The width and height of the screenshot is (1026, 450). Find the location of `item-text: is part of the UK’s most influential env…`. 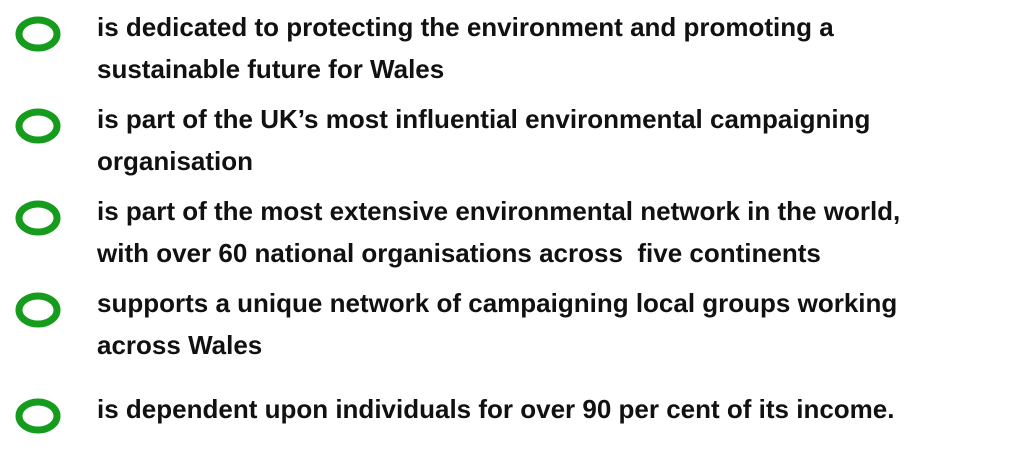

item-text: is part of the UK’s most influential env… is located at coordinates (484, 119).